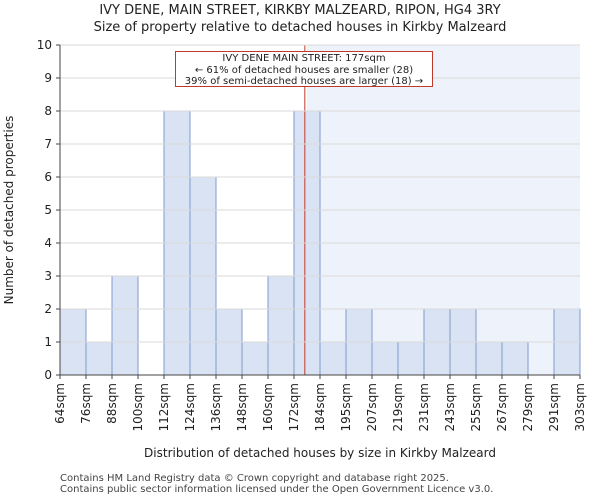  Describe the element at coordinates (48, 177) in the screenshot. I see `y-tick-label: 6` at that location.